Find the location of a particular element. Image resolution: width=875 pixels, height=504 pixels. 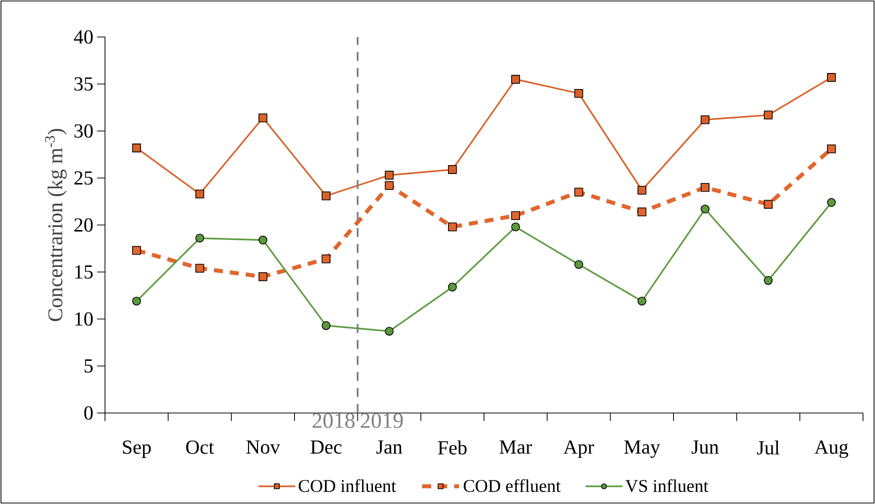

x-tick-label: Jan is located at coordinates (389, 447).